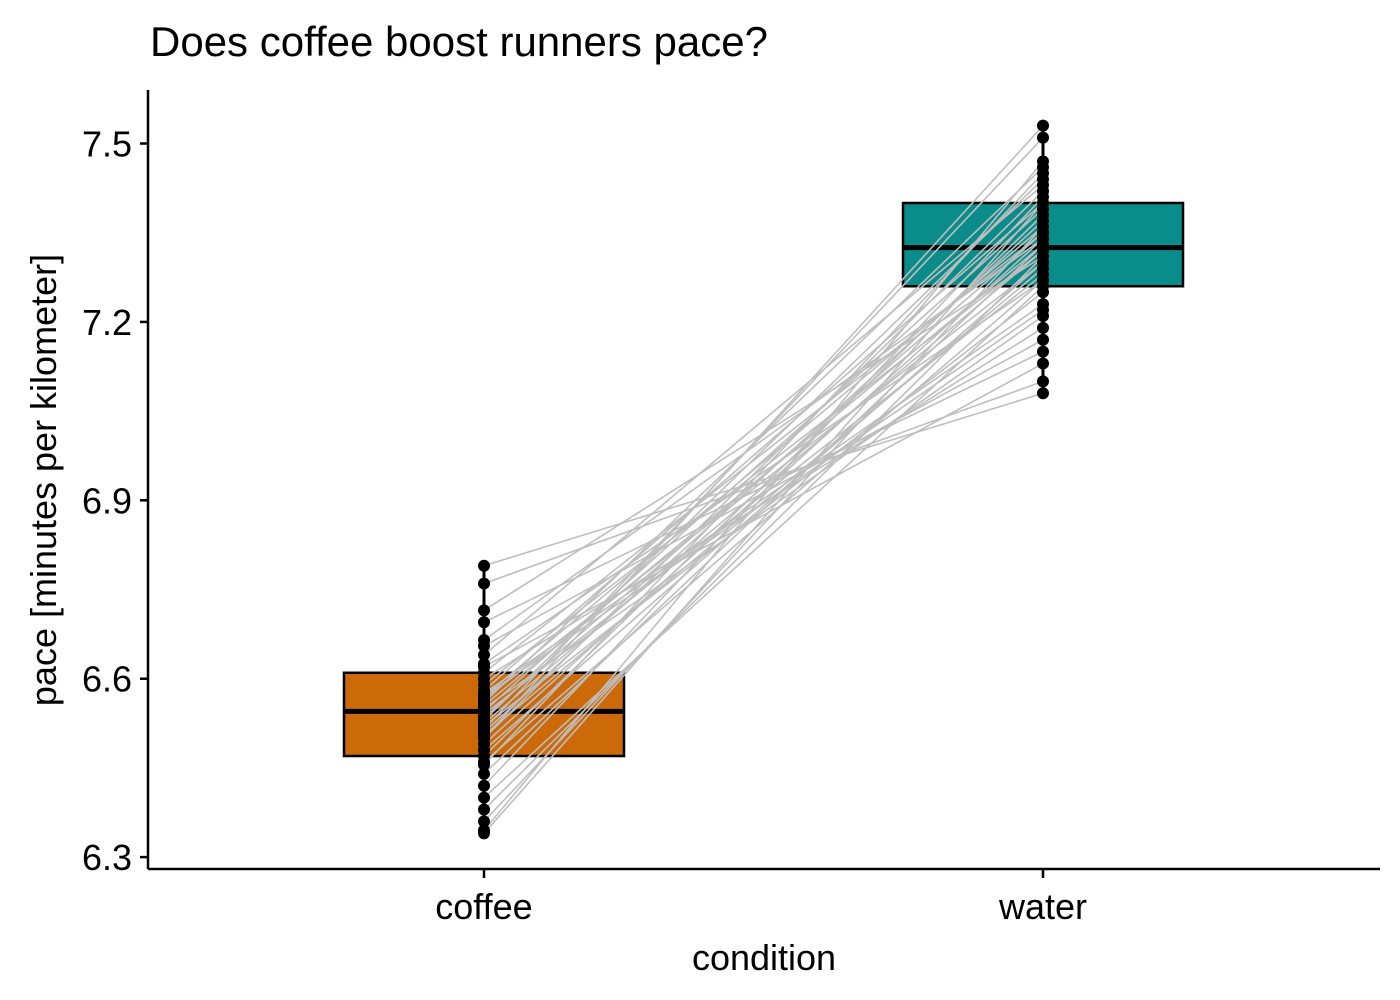 This screenshot has height=1000, width=1400. I want to click on y-tick-label: 6.6, so click(107, 679).